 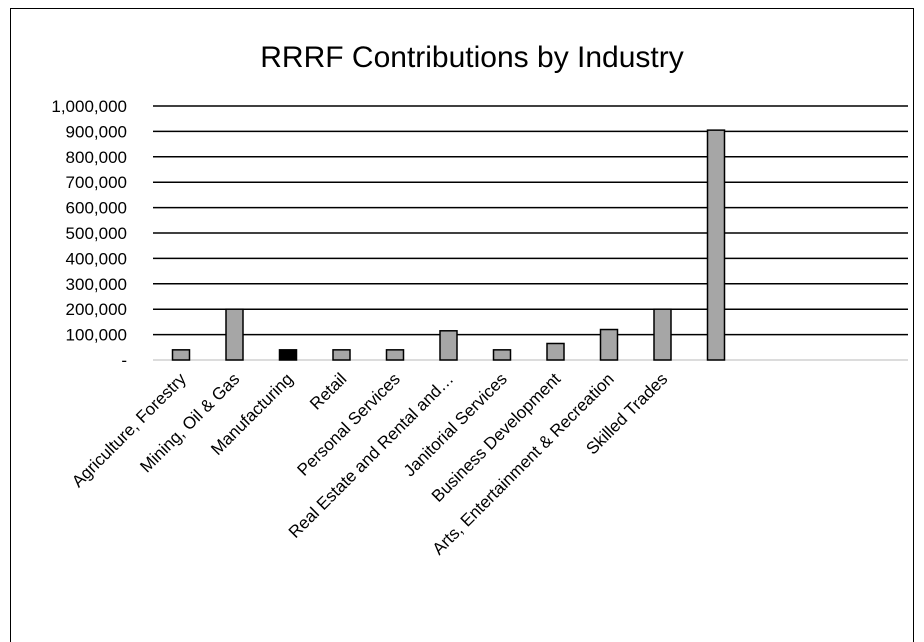 What do you see at coordinates (96, 309) in the screenshot?
I see `y-tick-label: 200,000` at bounding box center [96, 309].